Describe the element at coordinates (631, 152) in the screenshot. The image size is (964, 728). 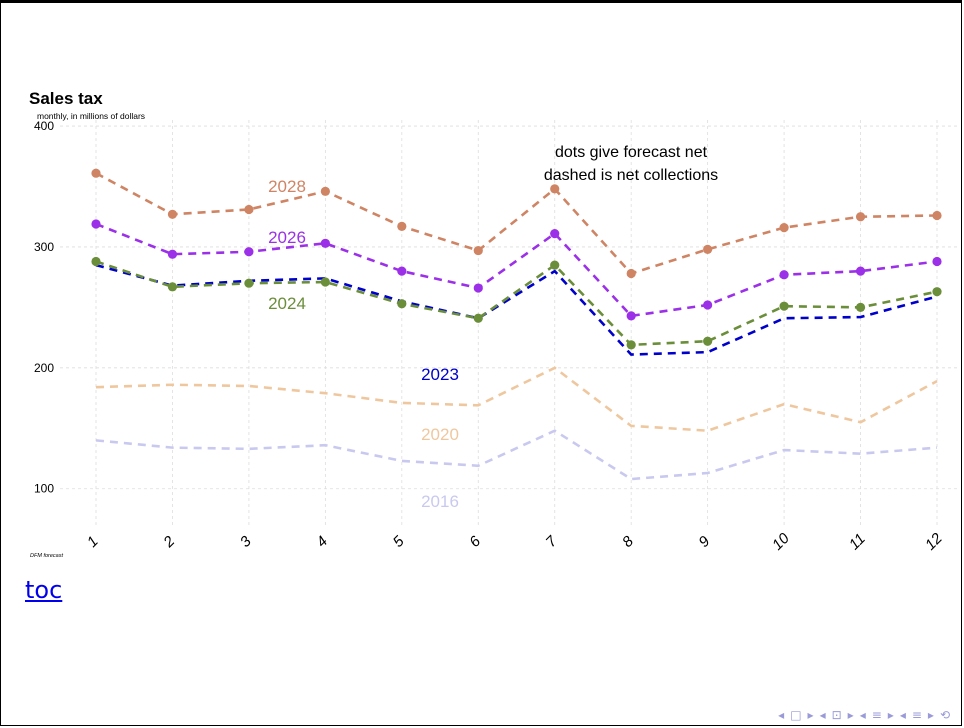
I see `annotation-line-1: dots give forecast net` at that location.